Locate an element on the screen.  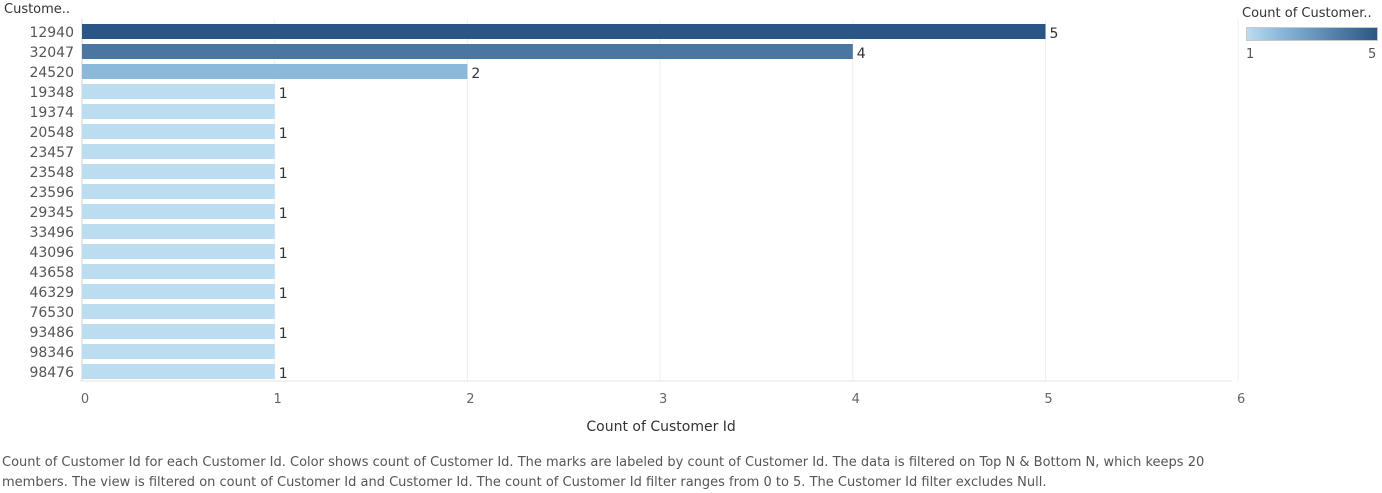
legend-min-label: 1 is located at coordinates (1250, 54).